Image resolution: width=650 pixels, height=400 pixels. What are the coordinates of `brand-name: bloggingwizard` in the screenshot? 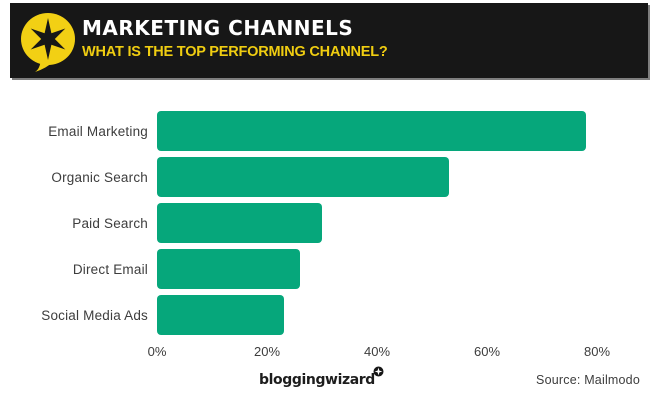 It's located at (316, 380).